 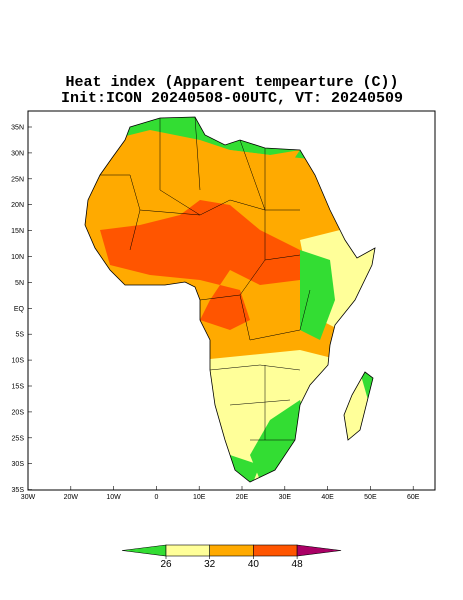 What do you see at coordinates (199, 497) in the screenshot?
I see `lon-tick-label: 10E` at bounding box center [199, 497].